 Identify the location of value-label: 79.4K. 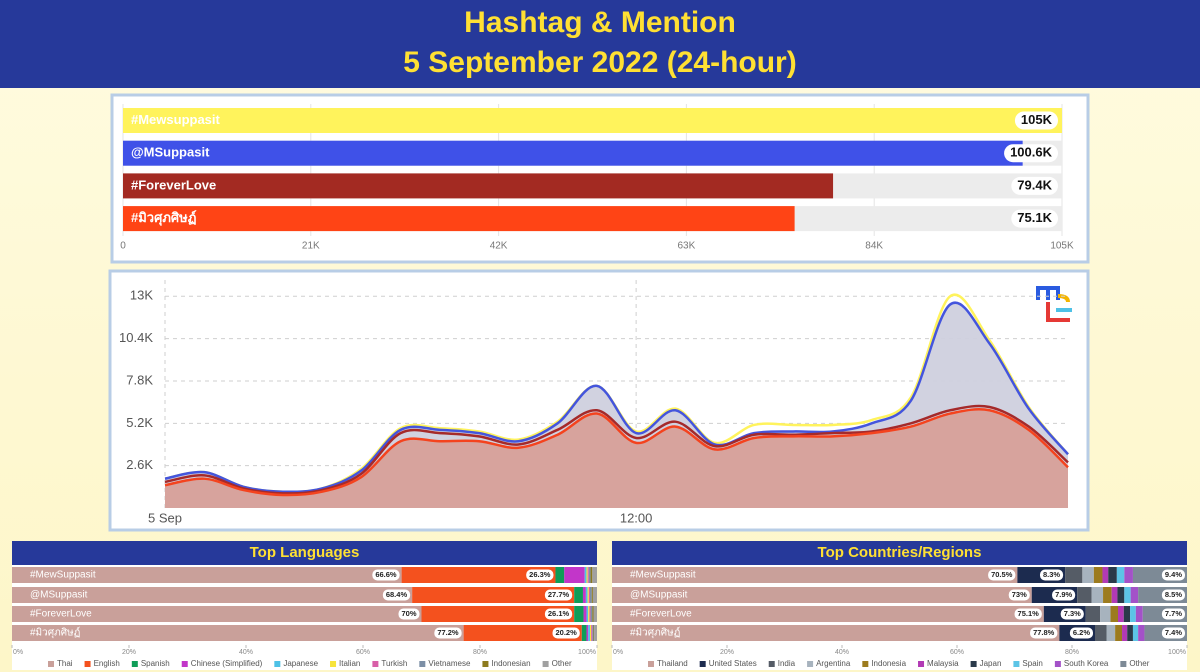
(1034, 184).